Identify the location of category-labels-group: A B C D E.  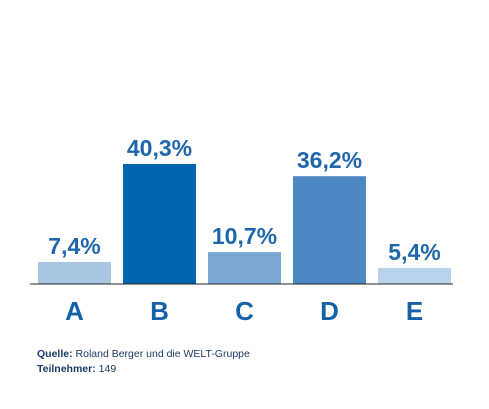
(244, 311).